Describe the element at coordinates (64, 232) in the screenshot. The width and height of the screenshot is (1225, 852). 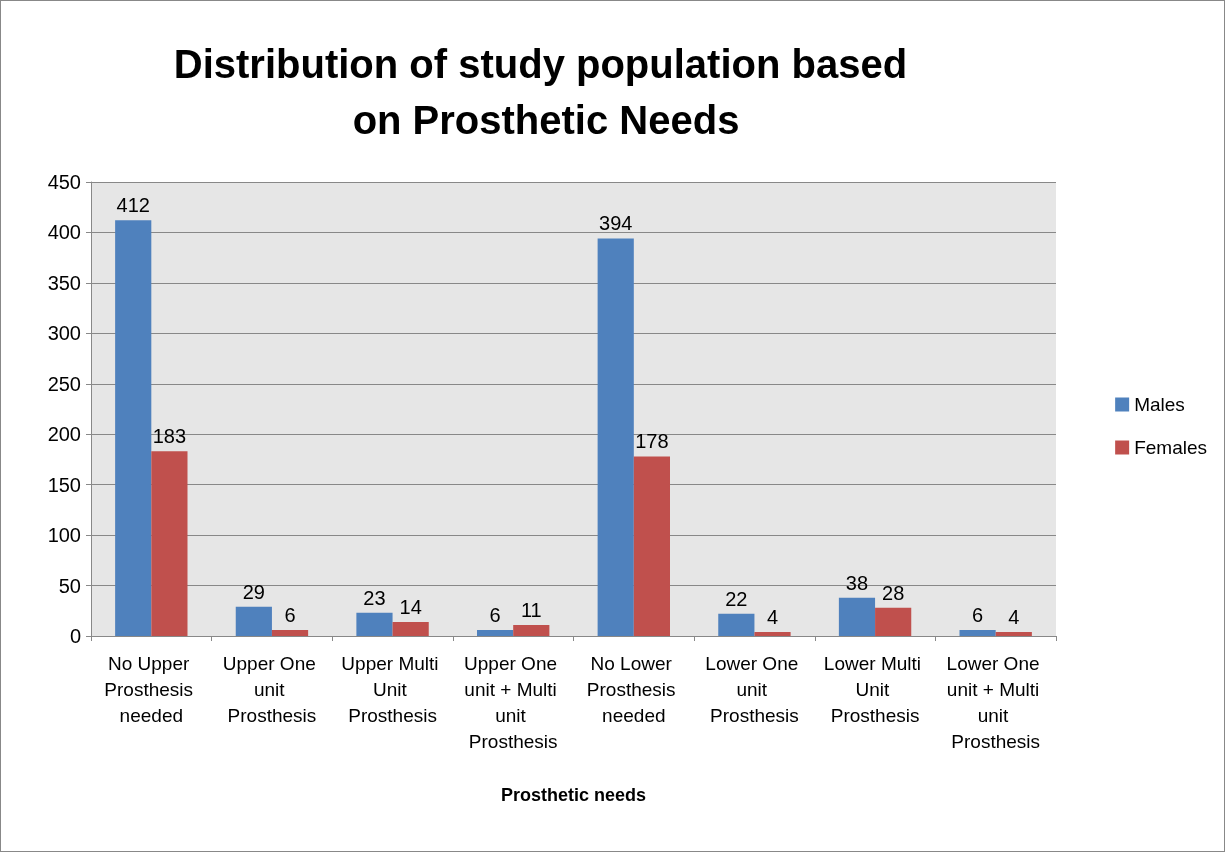
I see `y-tick-label: 400` at that location.